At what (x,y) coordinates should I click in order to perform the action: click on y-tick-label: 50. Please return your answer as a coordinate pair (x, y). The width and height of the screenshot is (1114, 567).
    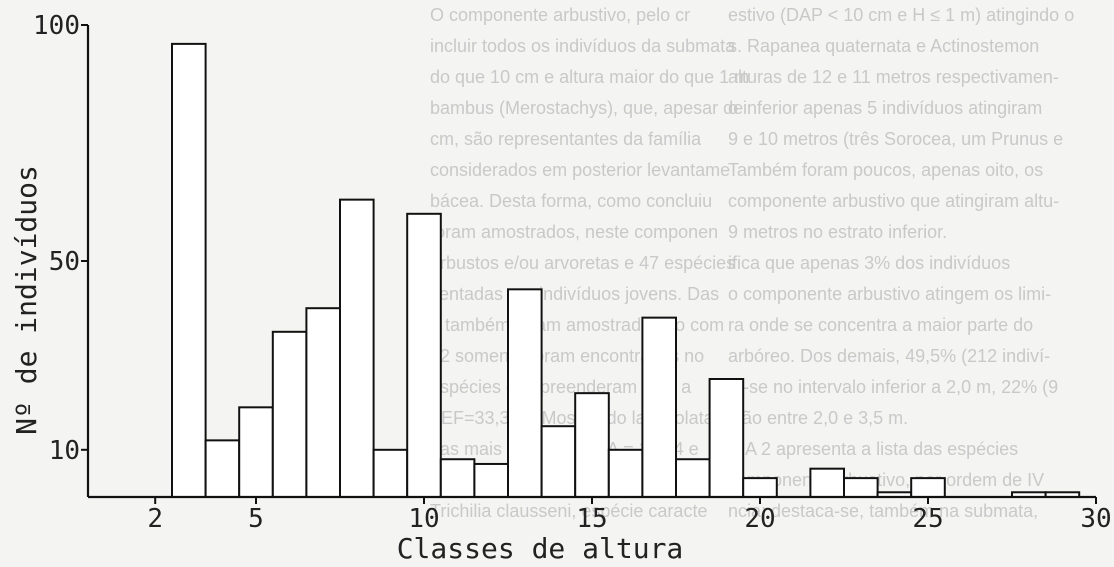
    Looking at the image, I should click on (64, 262).